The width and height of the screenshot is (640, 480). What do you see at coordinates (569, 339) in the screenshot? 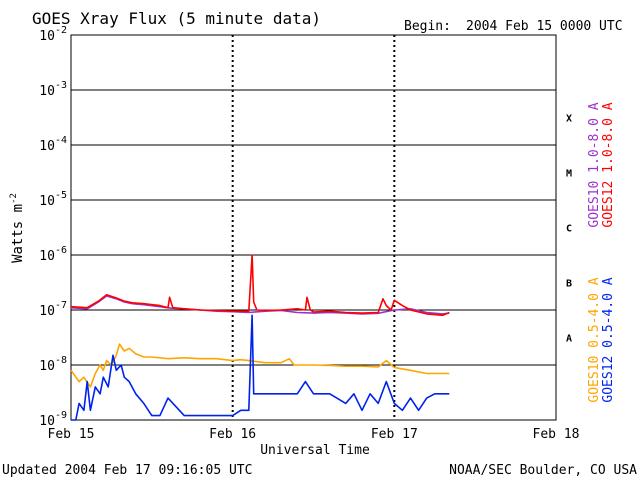
I see `flare-class-label: A` at bounding box center [569, 339].